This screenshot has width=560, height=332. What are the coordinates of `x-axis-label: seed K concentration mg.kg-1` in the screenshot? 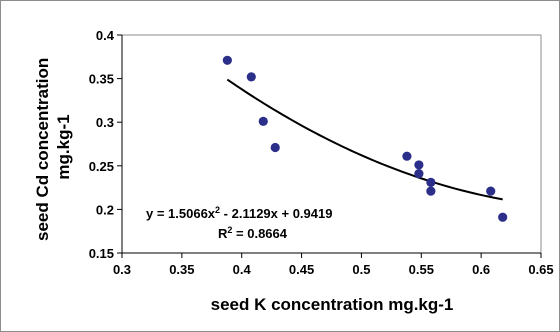 It's located at (332, 304).